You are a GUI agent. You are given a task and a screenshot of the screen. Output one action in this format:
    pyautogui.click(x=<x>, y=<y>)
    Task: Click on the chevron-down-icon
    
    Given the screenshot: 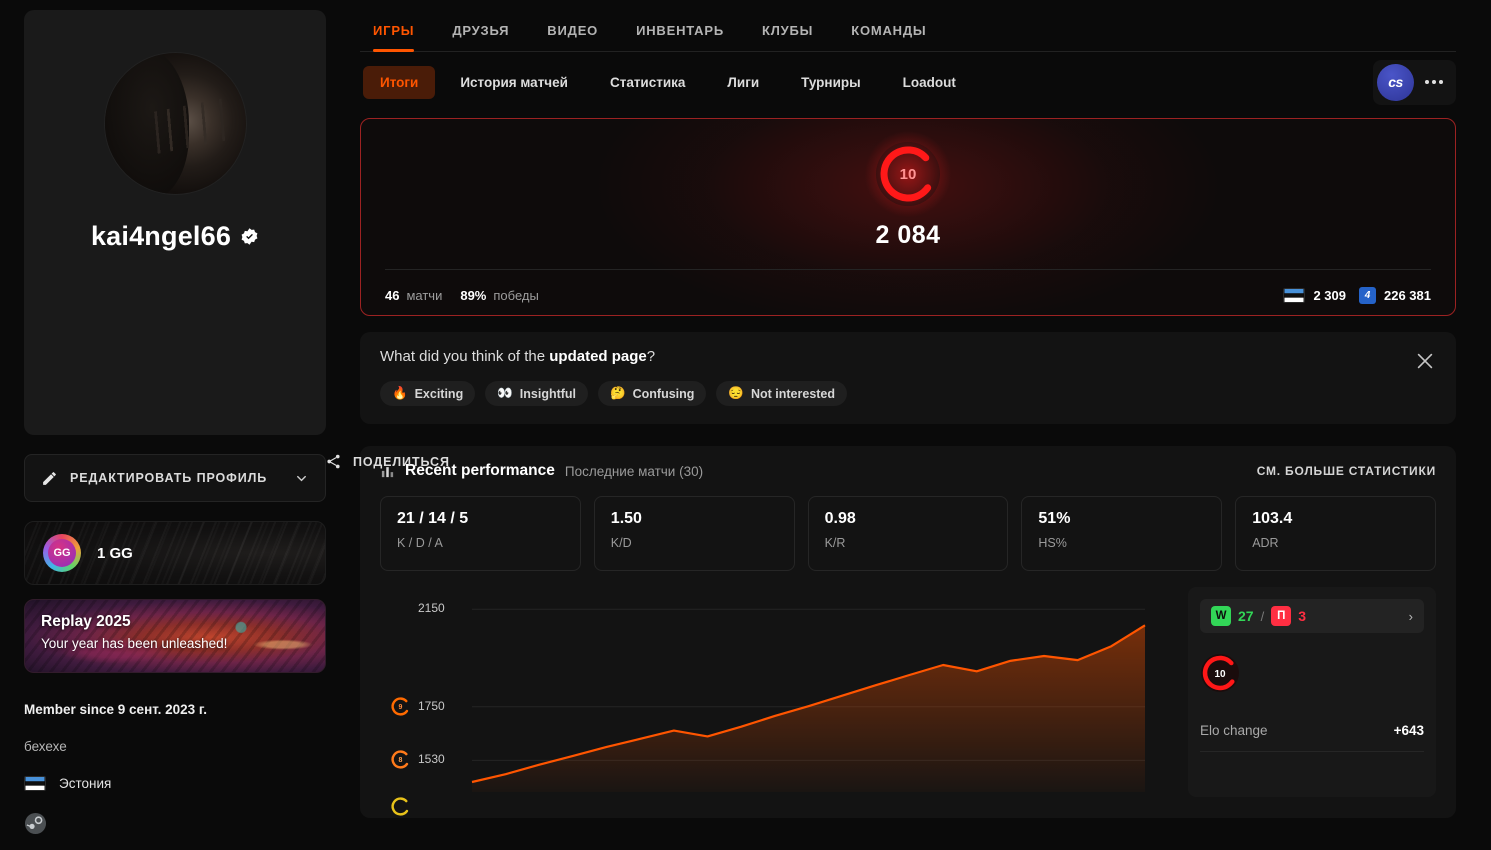 What is the action you would take?
    pyautogui.click(x=301, y=478)
    